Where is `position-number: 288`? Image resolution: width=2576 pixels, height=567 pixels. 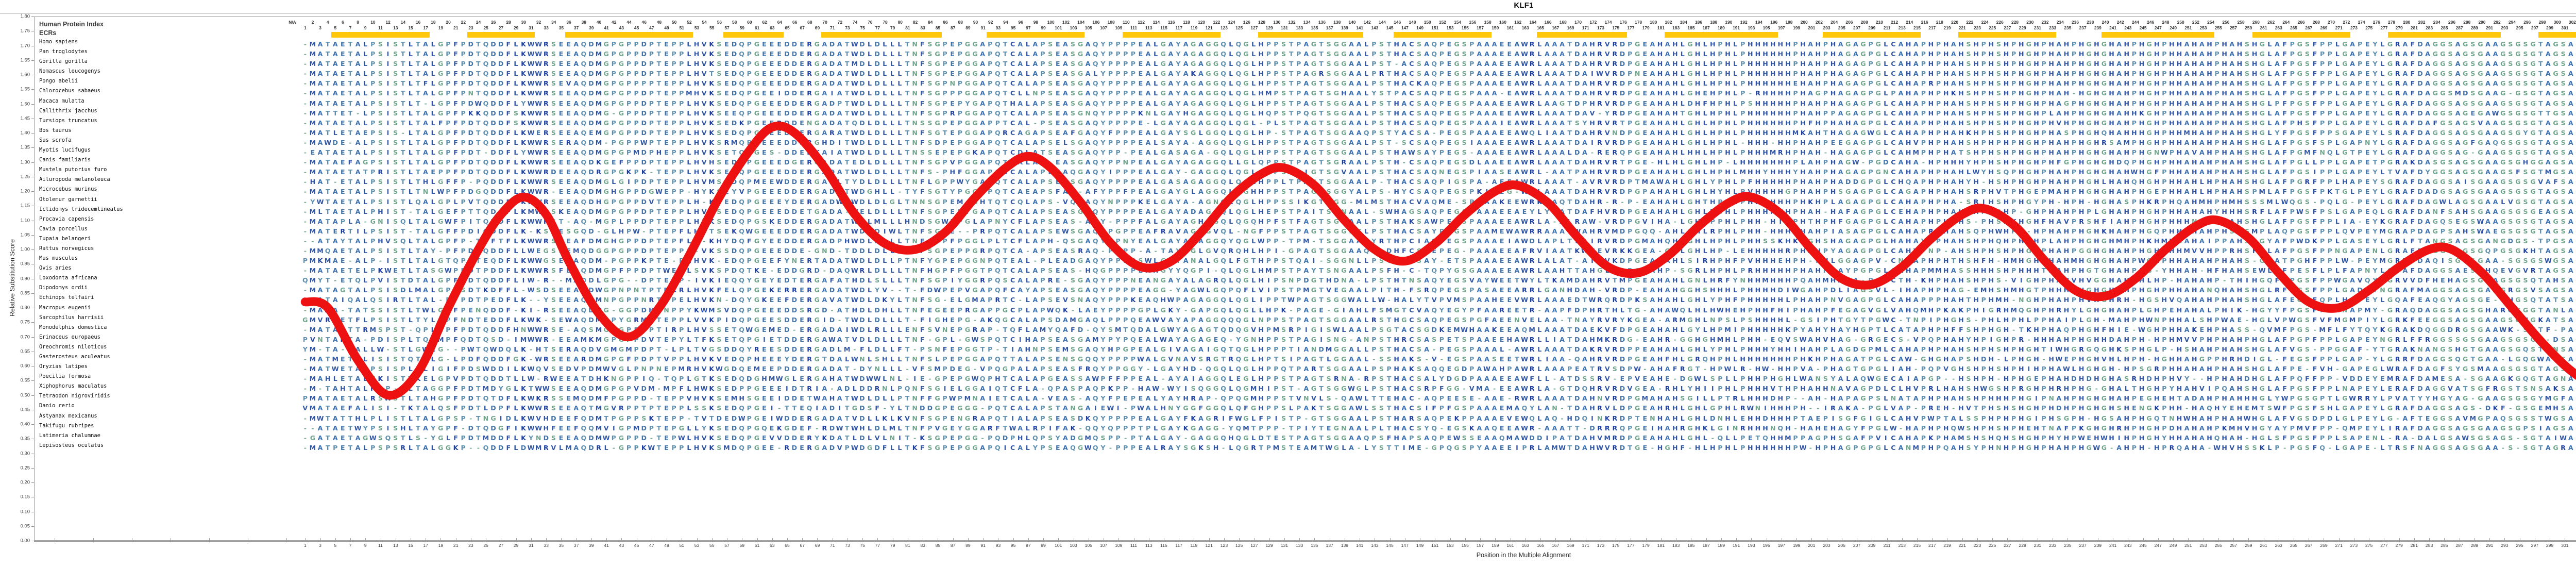 position-number: 288 is located at coordinates (2467, 22).